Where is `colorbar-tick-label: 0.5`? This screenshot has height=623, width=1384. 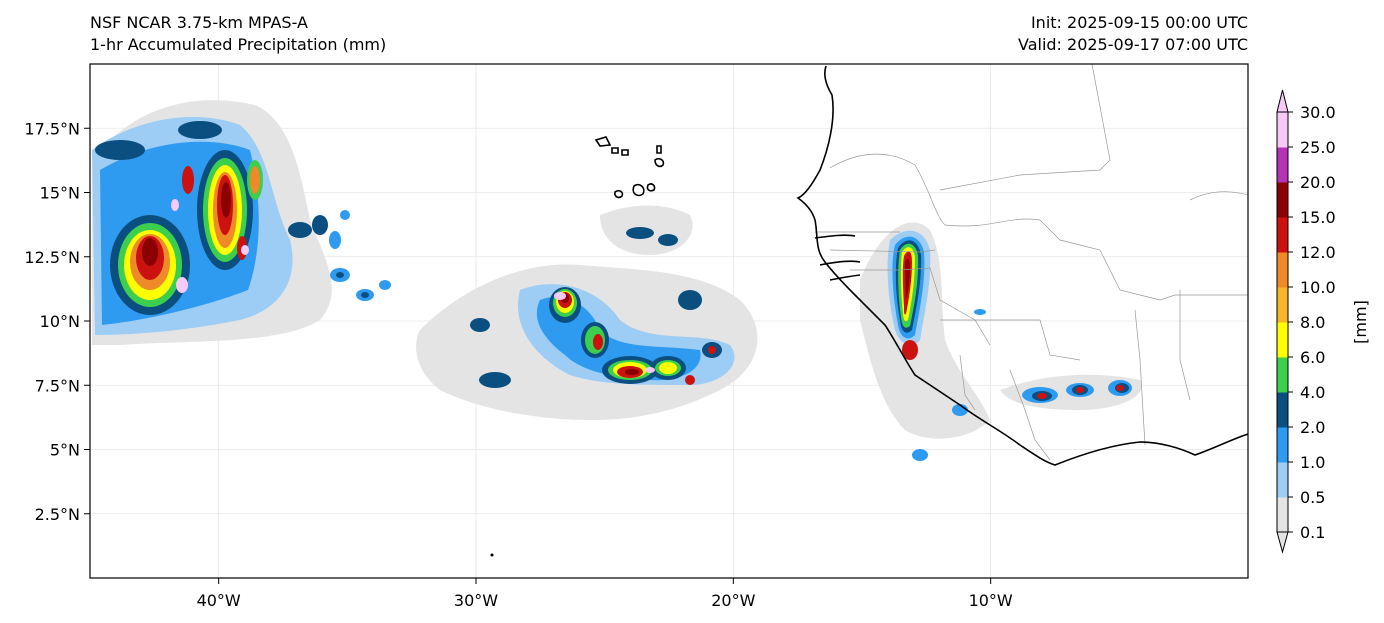
colorbar-tick-label: 0.5 is located at coordinates (1312, 497).